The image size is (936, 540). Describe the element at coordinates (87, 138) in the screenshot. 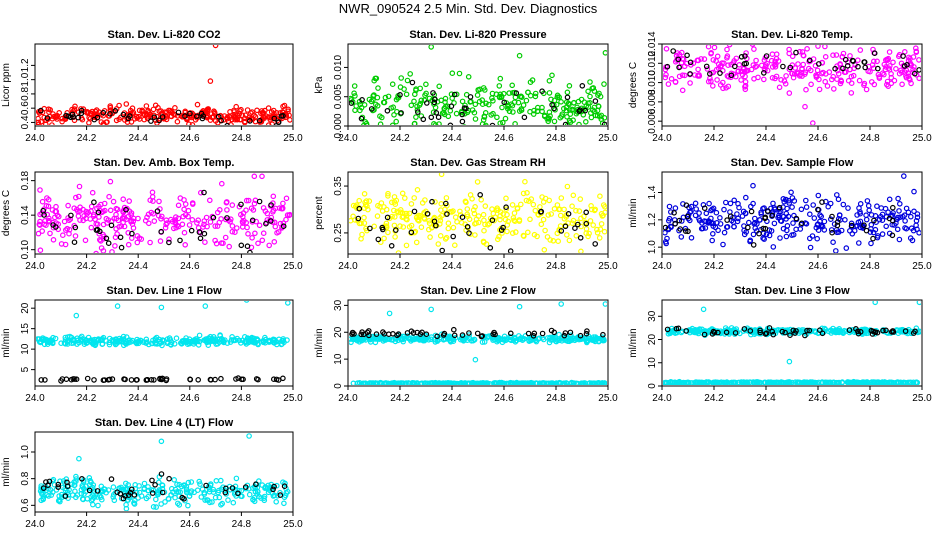

I see `x-tick-label: 24.2` at that location.